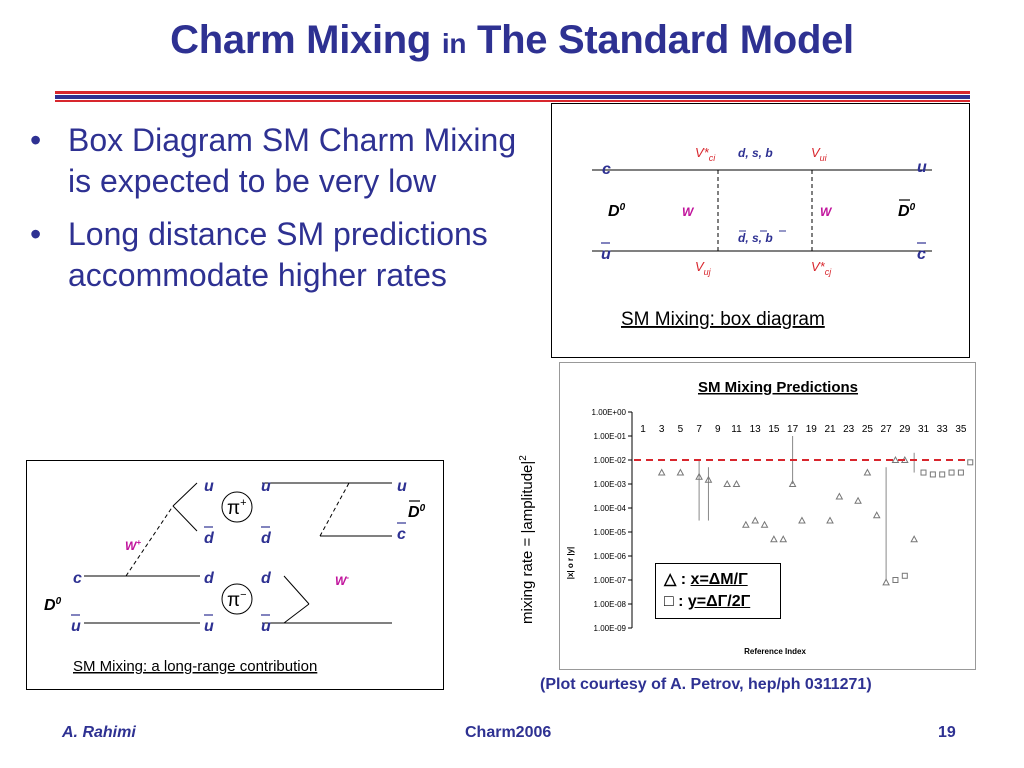  Describe the element at coordinates (718, 429) in the screenshot. I see `x-tick-label: 9` at that location.